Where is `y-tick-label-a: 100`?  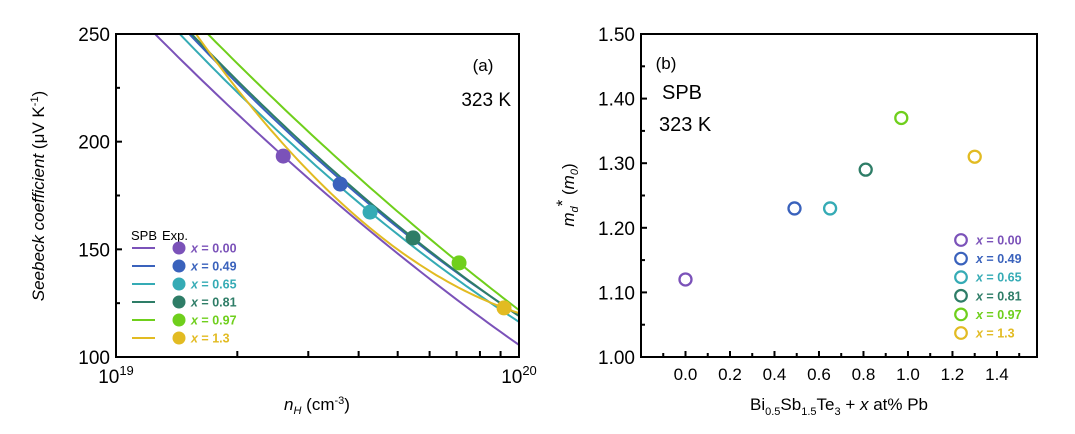
y-tick-label-a: 100 is located at coordinates (94, 358).